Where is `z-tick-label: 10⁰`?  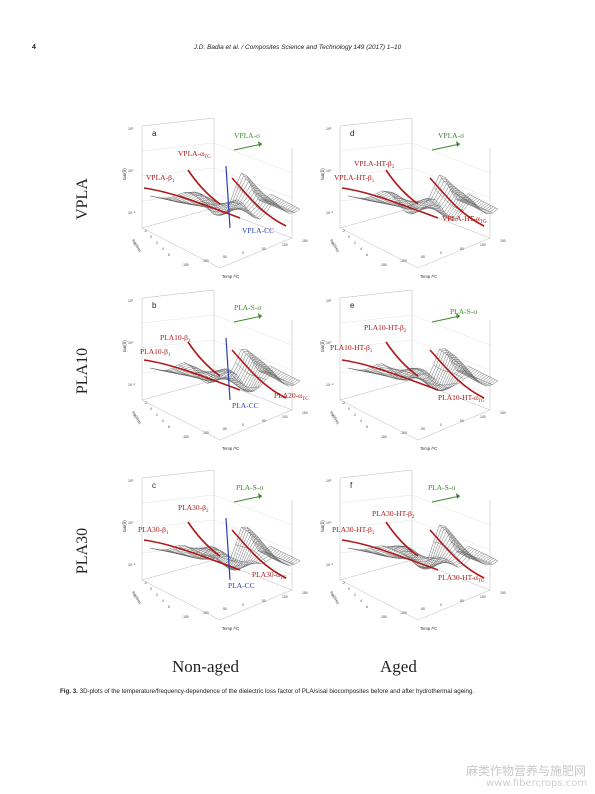
z-tick-label: 10⁰ is located at coordinates (131, 343).